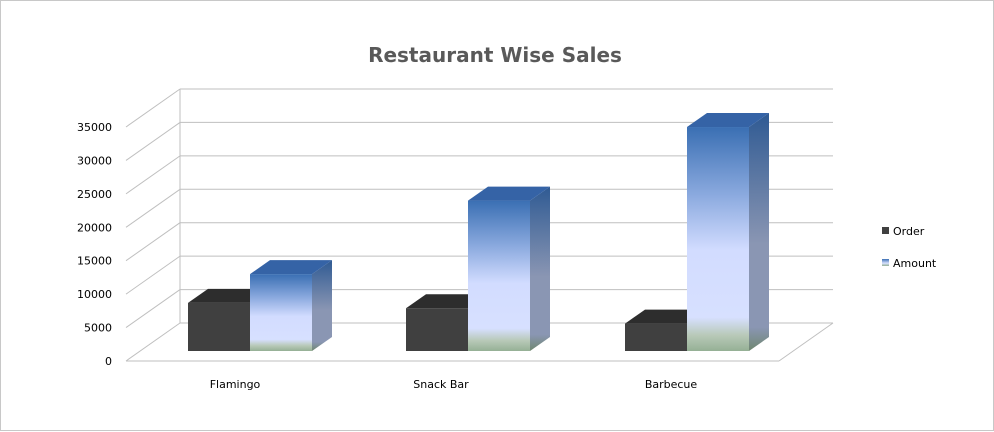  I want to click on bar-amount-snack-bar, so click(509, 268).